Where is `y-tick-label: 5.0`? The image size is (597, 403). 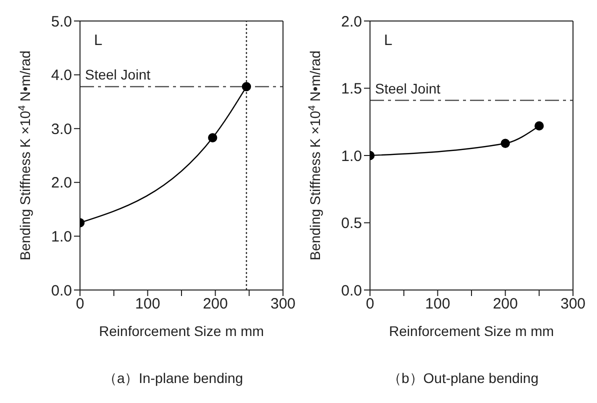 y-tick-label: 5.0 is located at coordinates (61, 21).